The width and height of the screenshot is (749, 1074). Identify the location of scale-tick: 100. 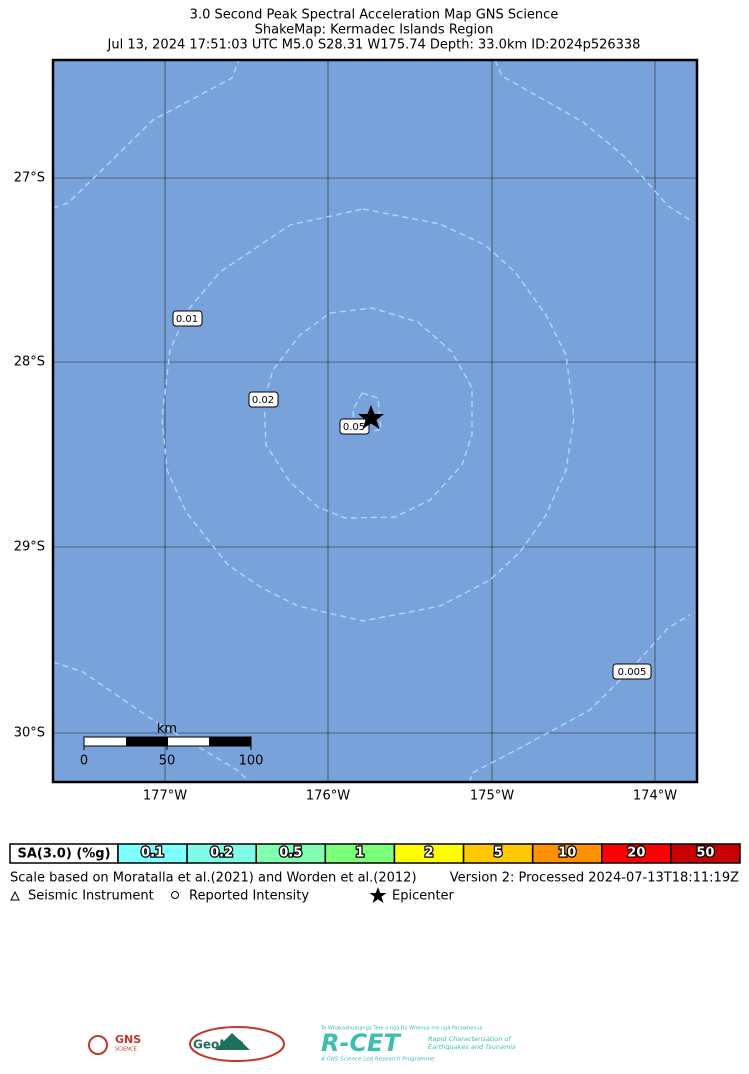
(251, 761).